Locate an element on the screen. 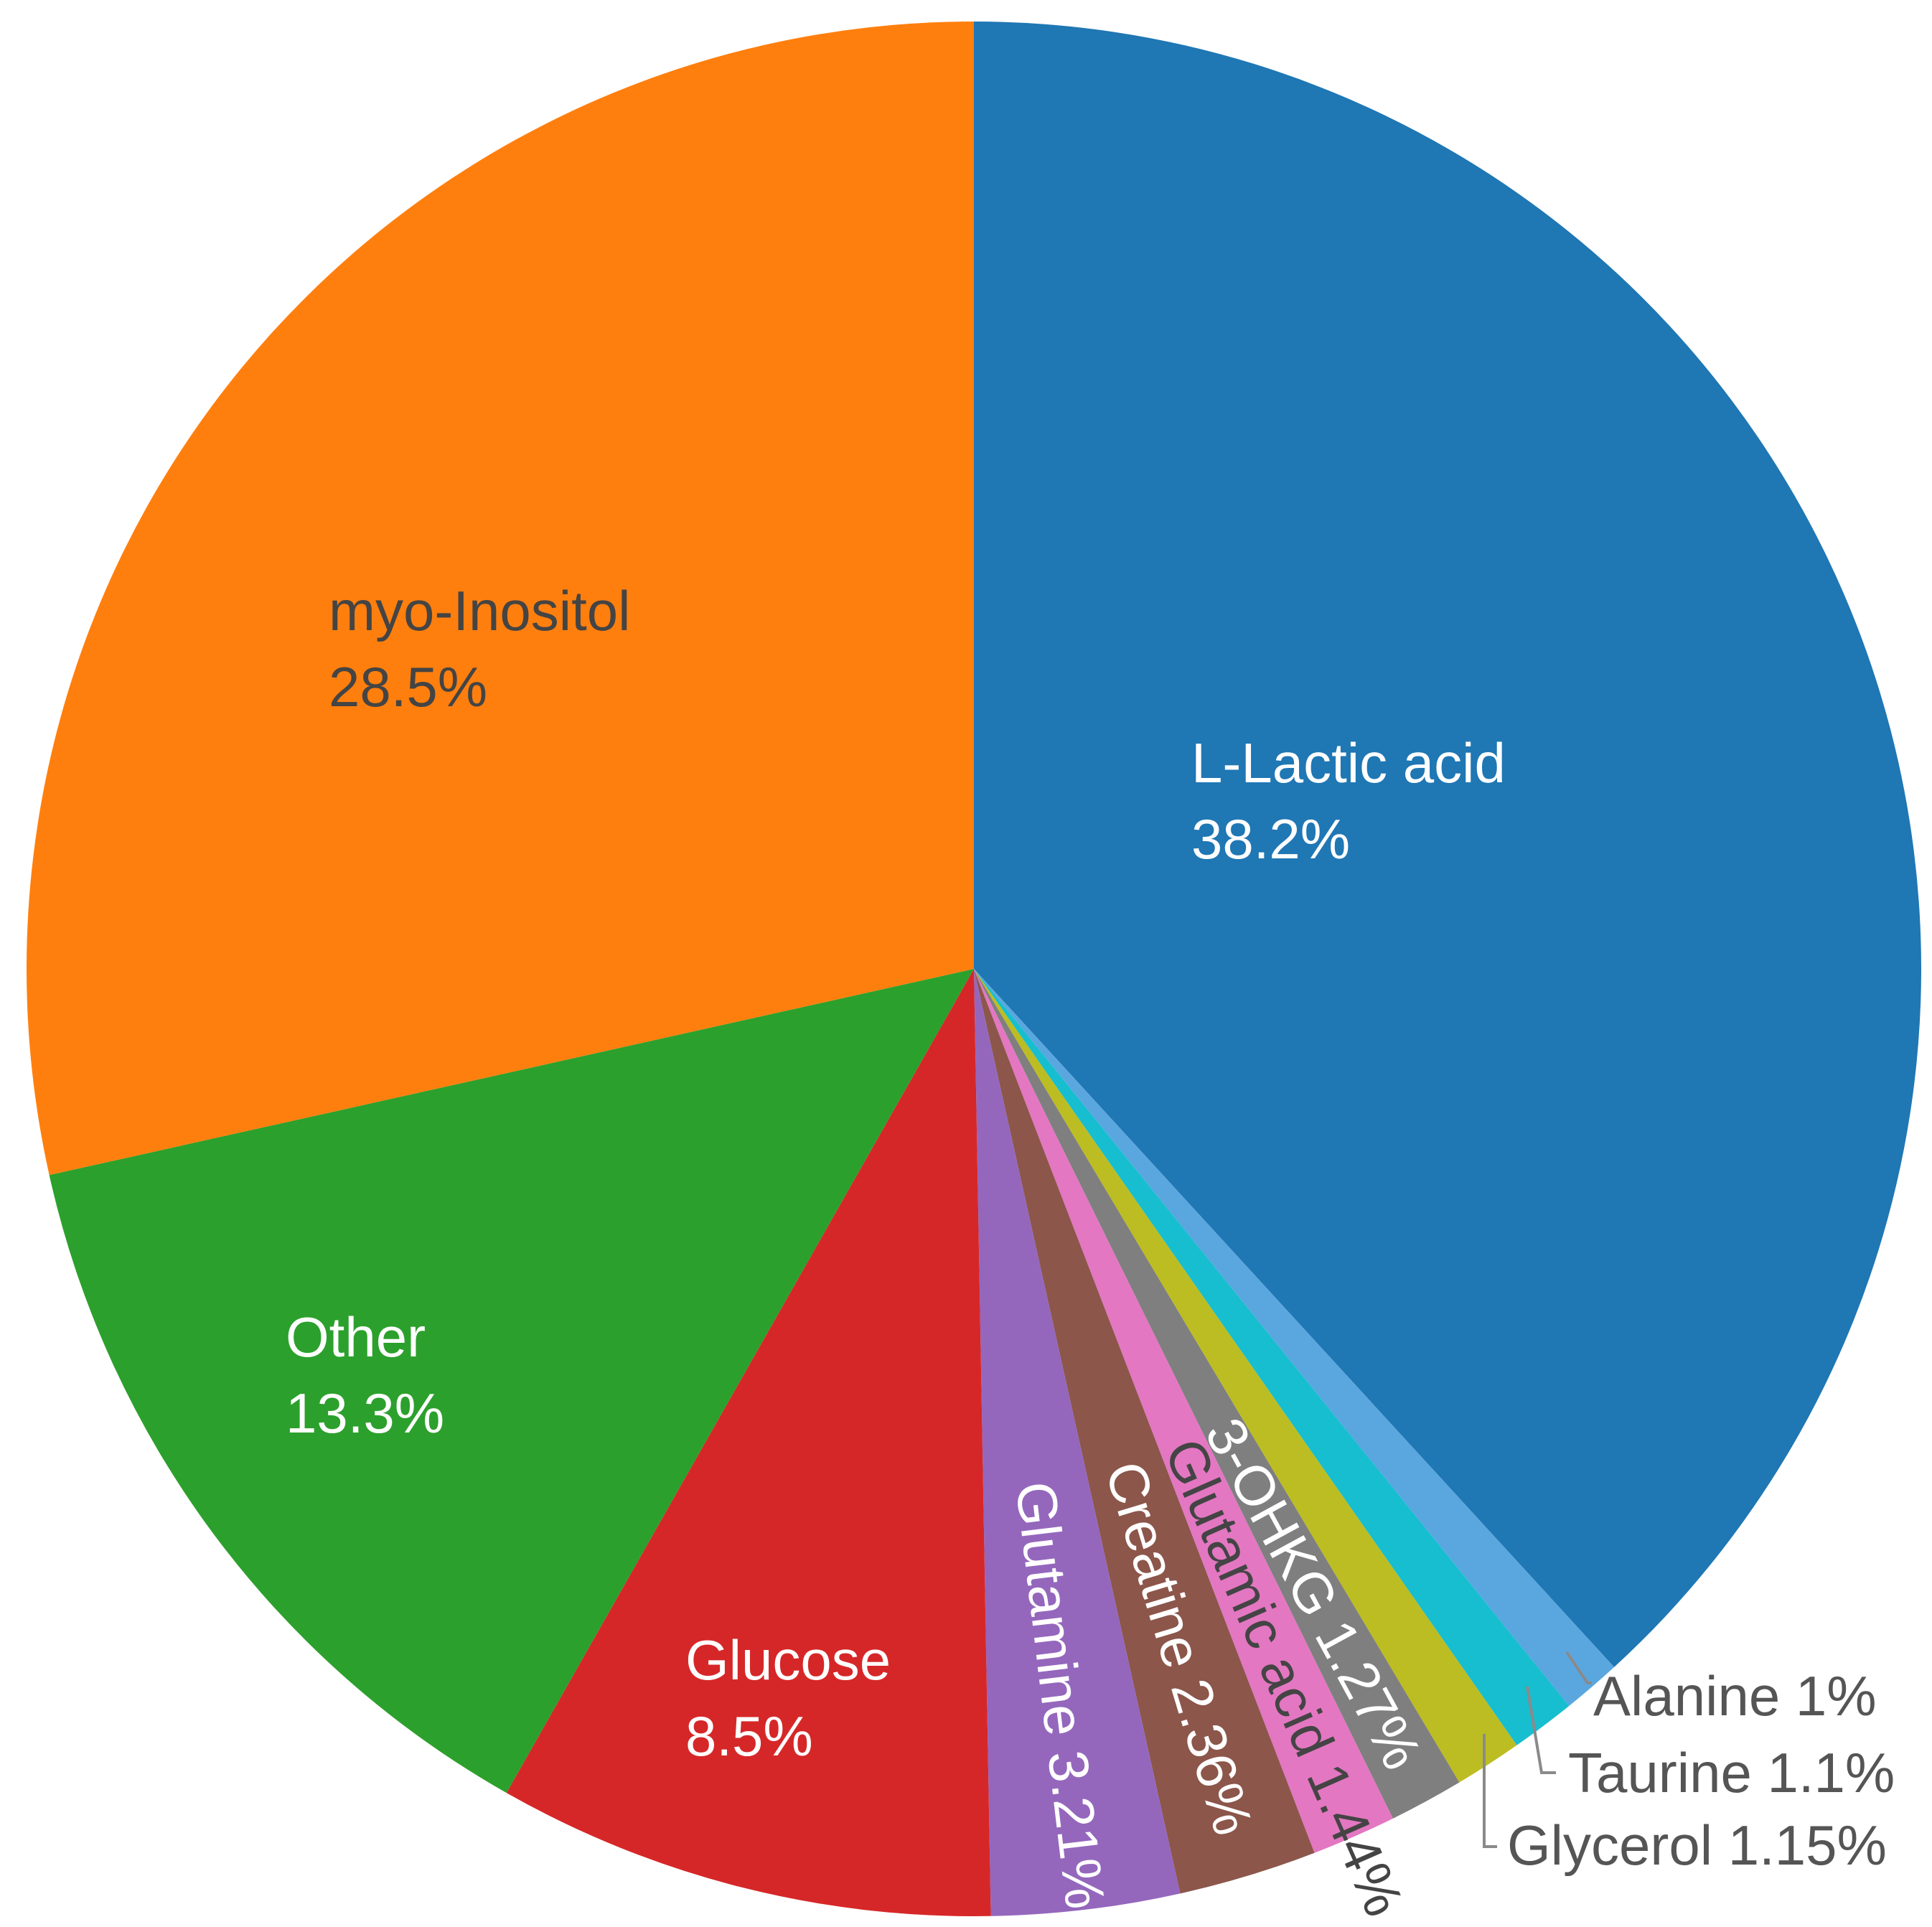 The width and height of the screenshot is (1932, 1927). slice-label-taurine: Taurine 1.1% is located at coordinates (1731, 1772).